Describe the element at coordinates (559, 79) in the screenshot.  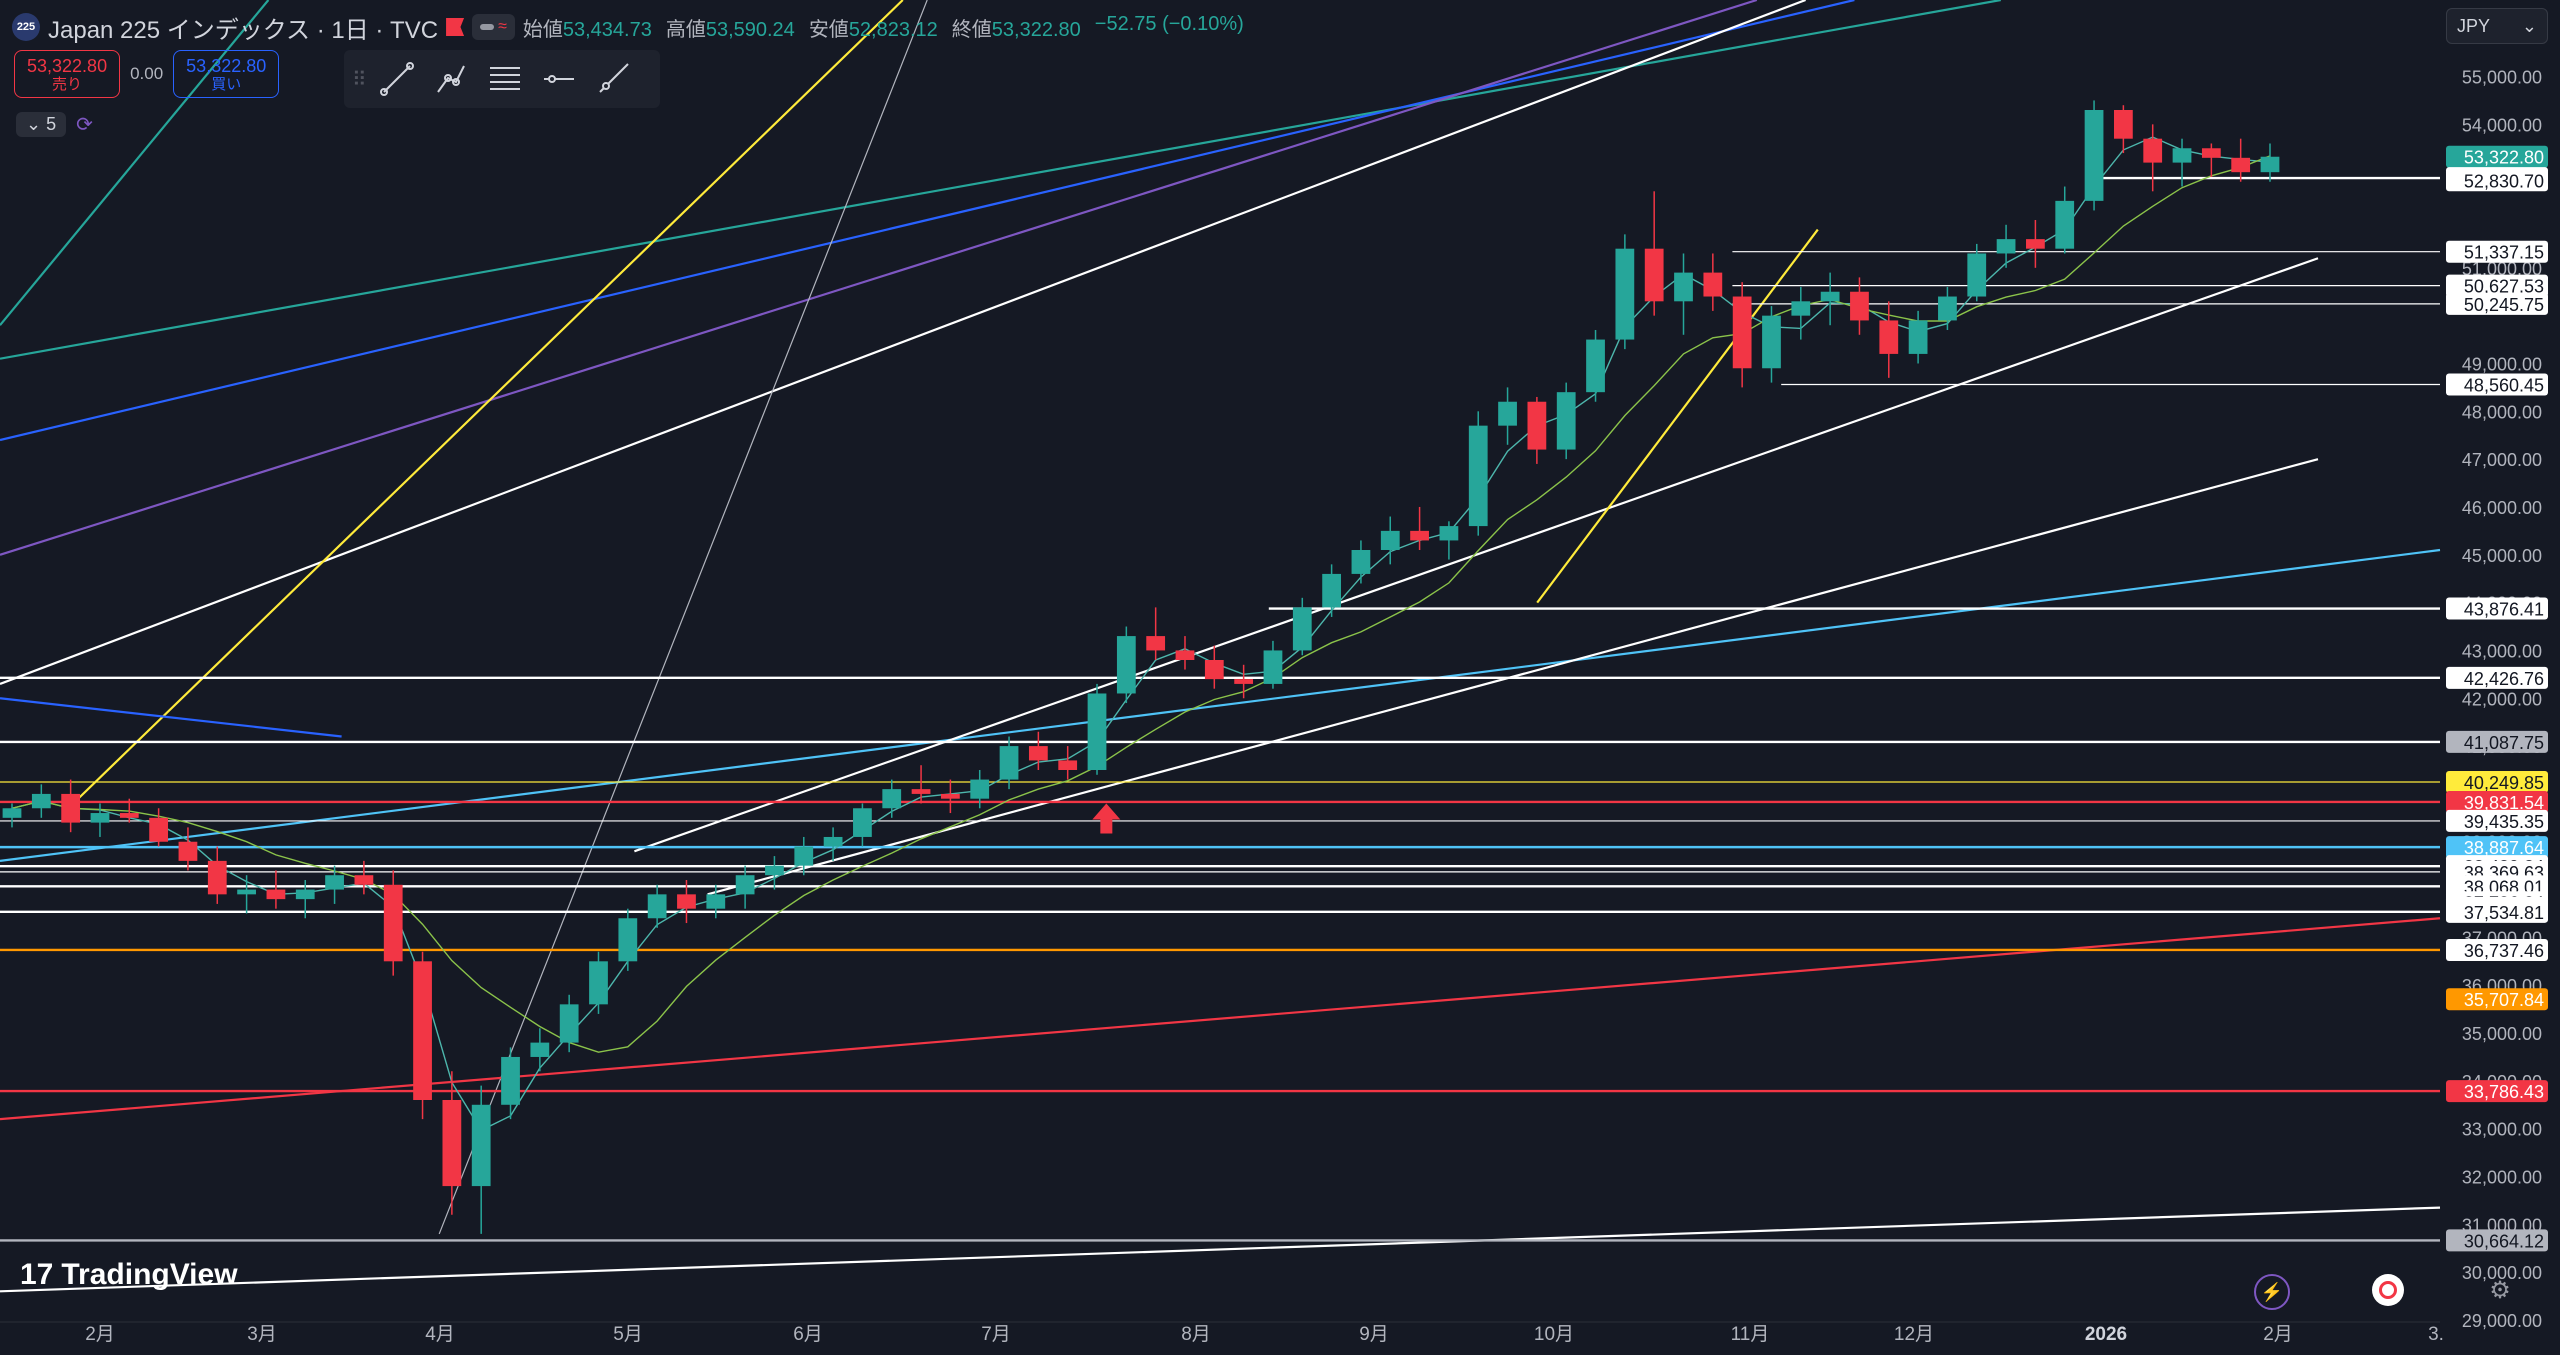
I see `hline-icon` at that location.